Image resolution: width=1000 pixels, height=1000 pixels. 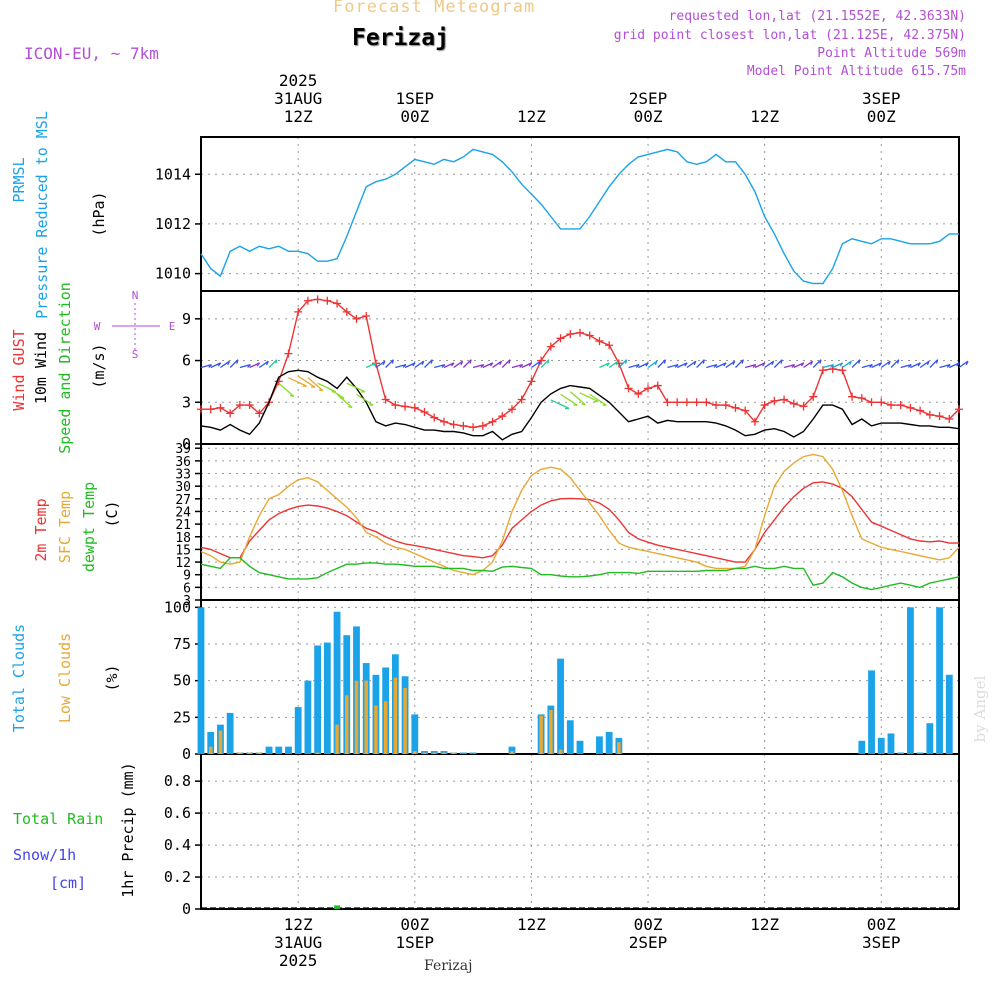 What do you see at coordinates (298, 116) in the screenshot?
I see `time-label-top: 12Z` at bounding box center [298, 116].